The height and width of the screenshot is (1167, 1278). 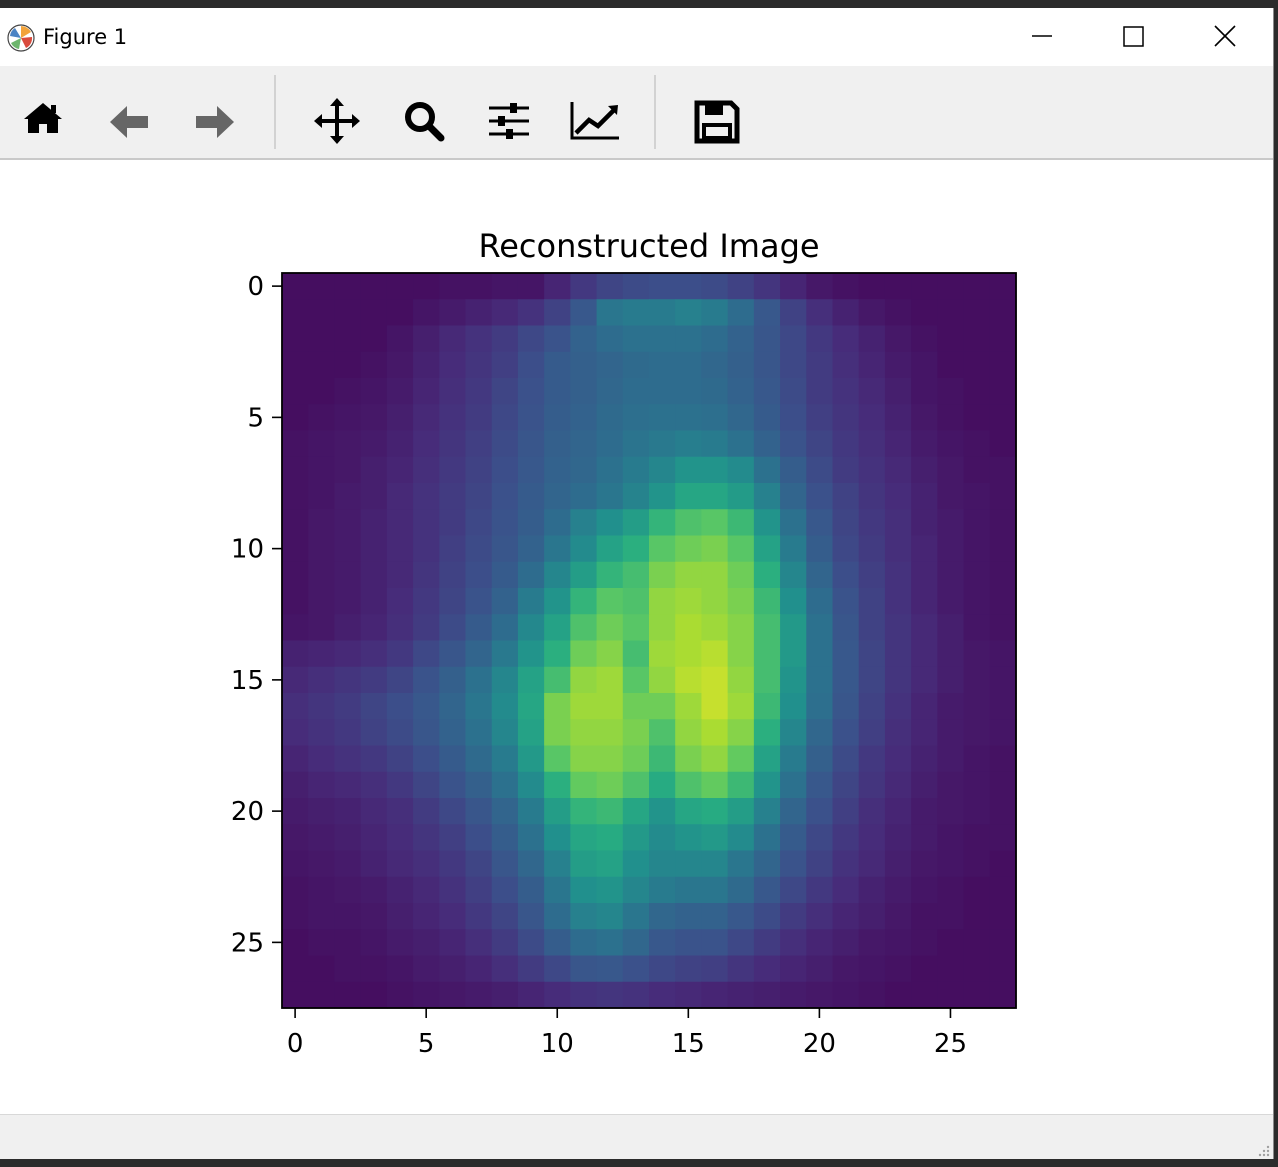 I want to click on minimize-button, so click(x=1042, y=37).